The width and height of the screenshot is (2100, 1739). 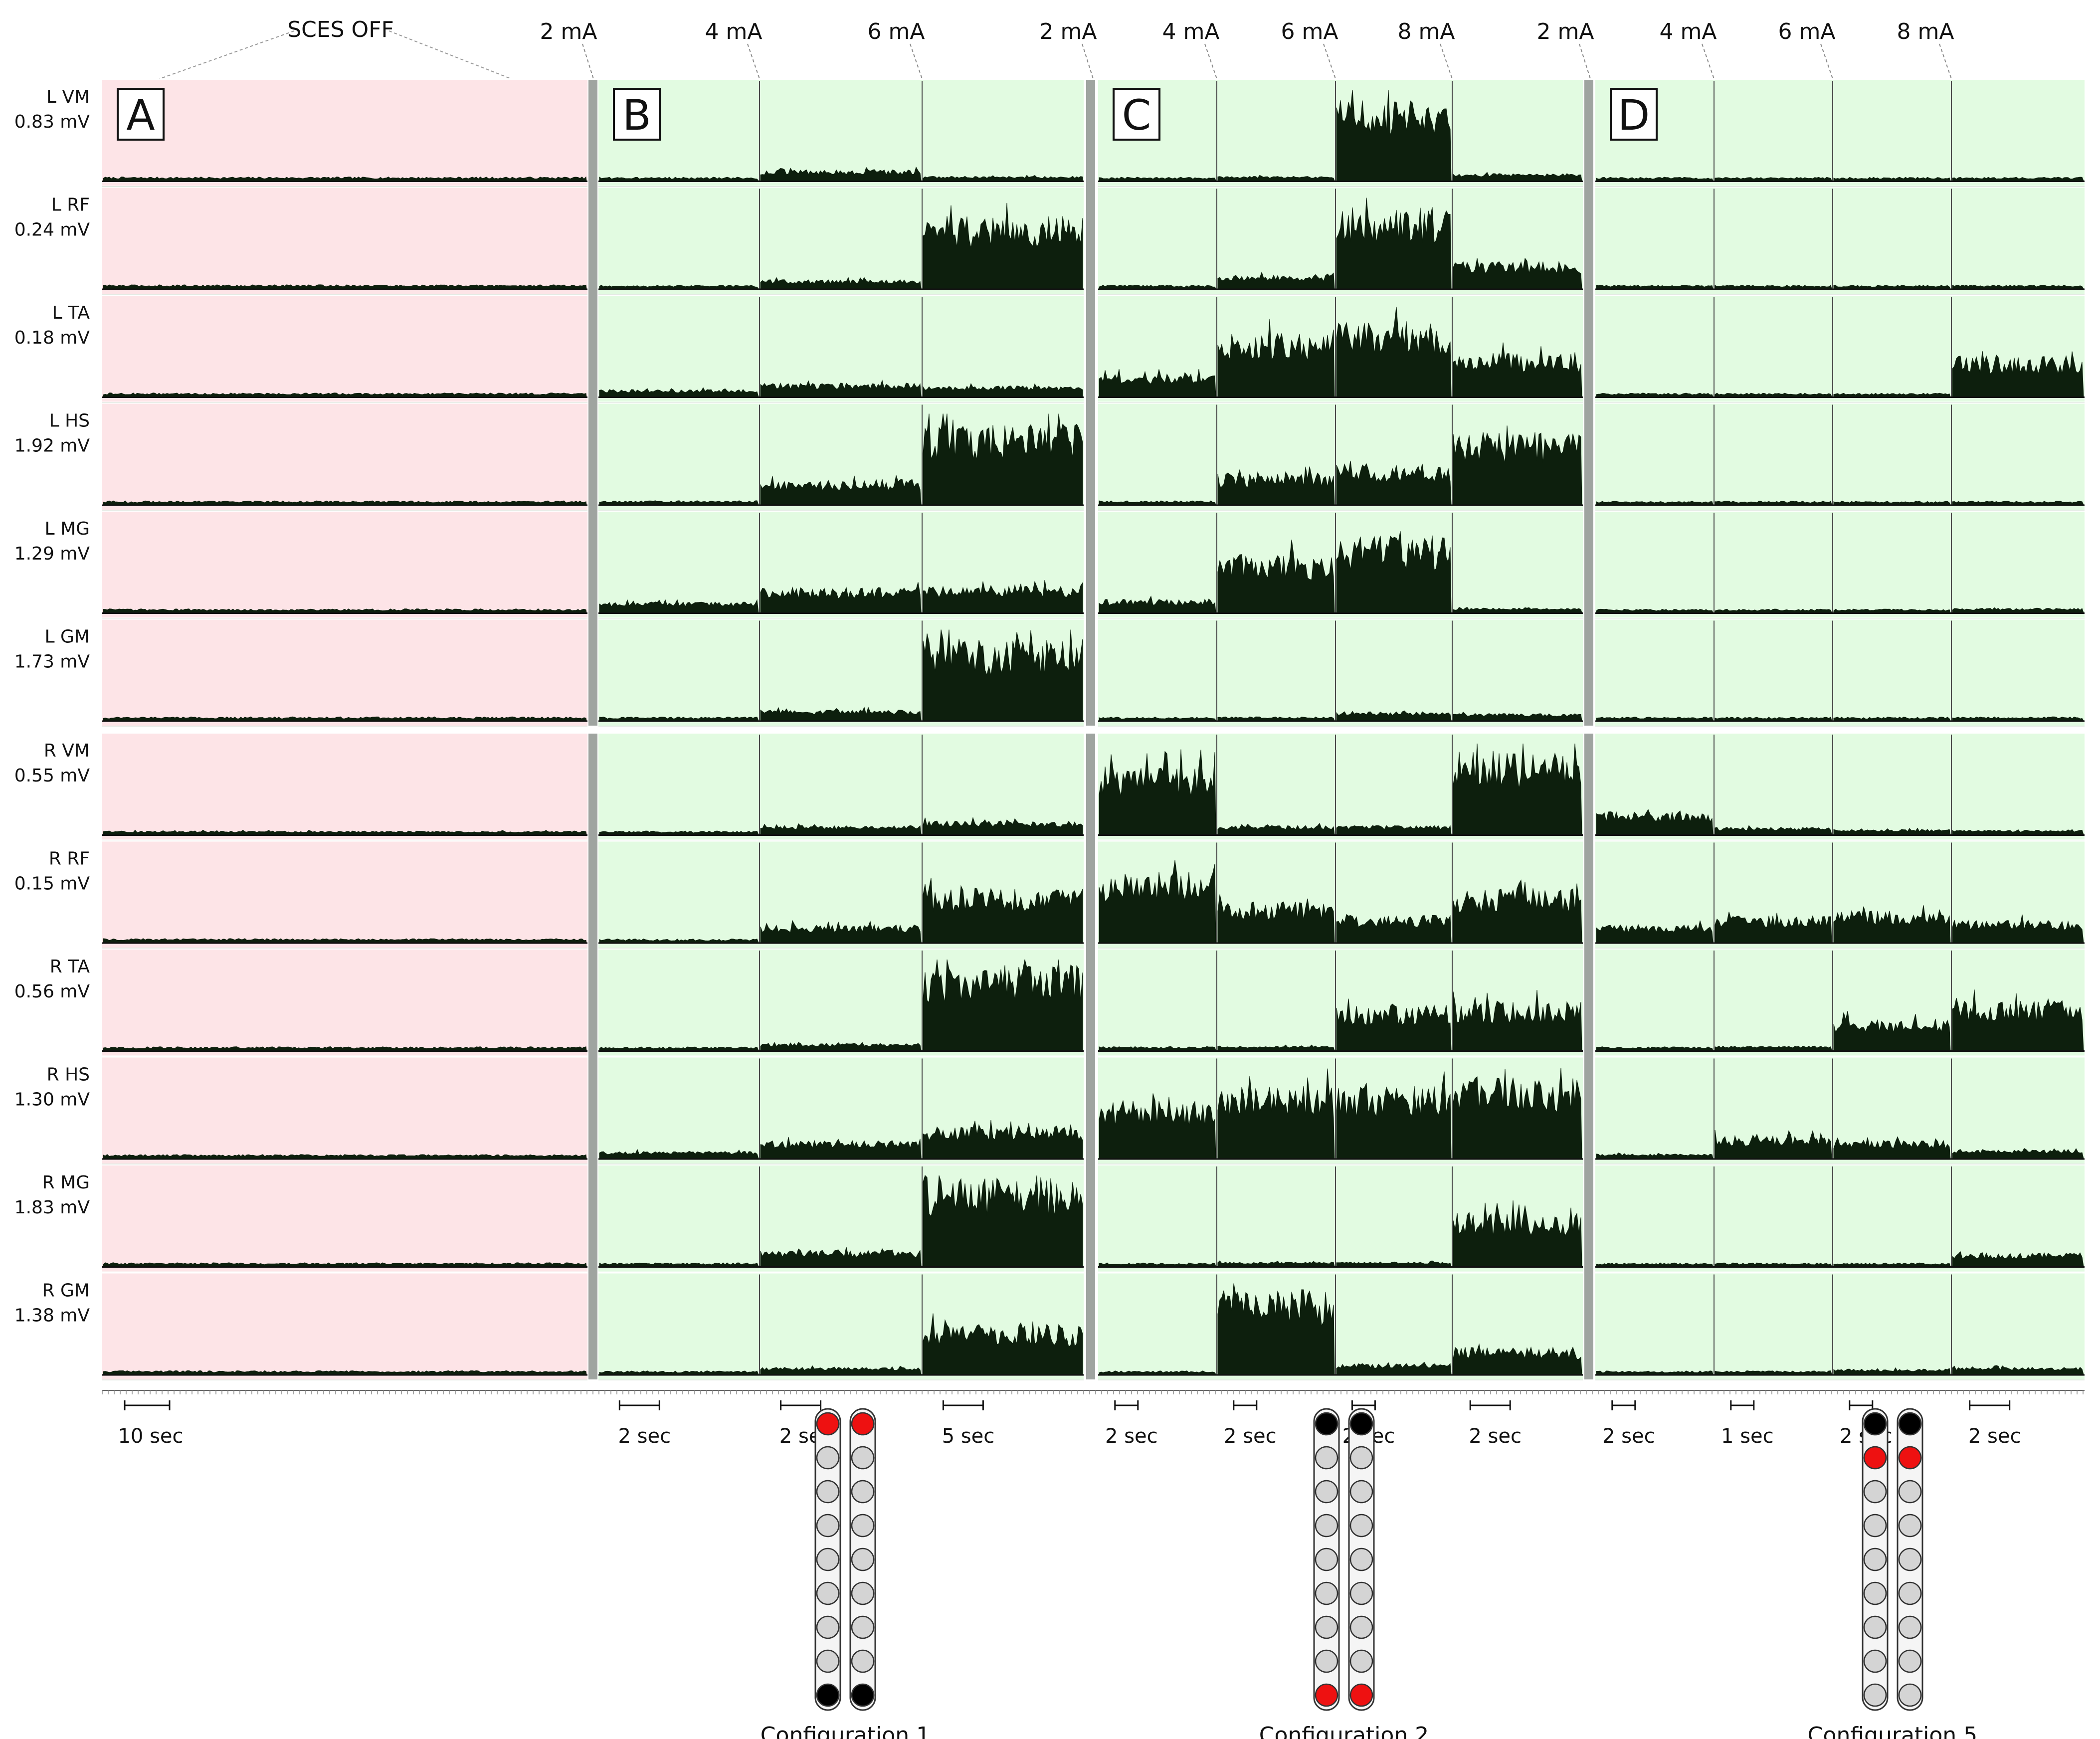 What do you see at coordinates (69, 859) in the screenshot?
I see `muscle-name-label: R RF` at bounding box center [69, 859].